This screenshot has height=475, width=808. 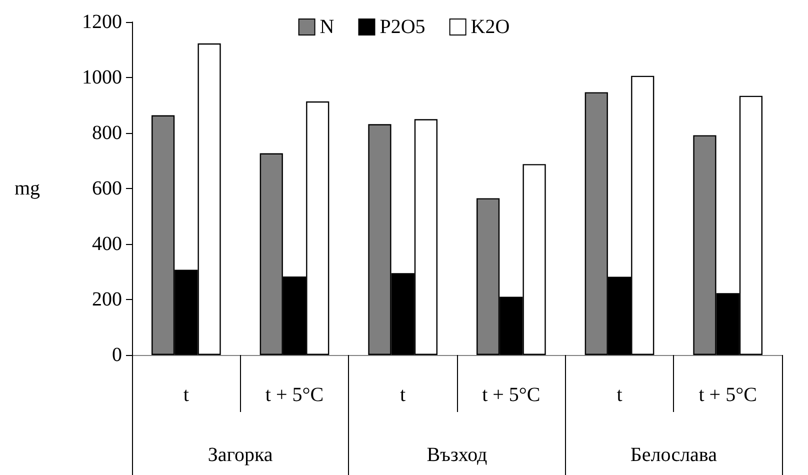 What do you see at coordinates (107, 189) in the screenshot?
I see `y-tick-label: 600` at bounding box center [107, 189].